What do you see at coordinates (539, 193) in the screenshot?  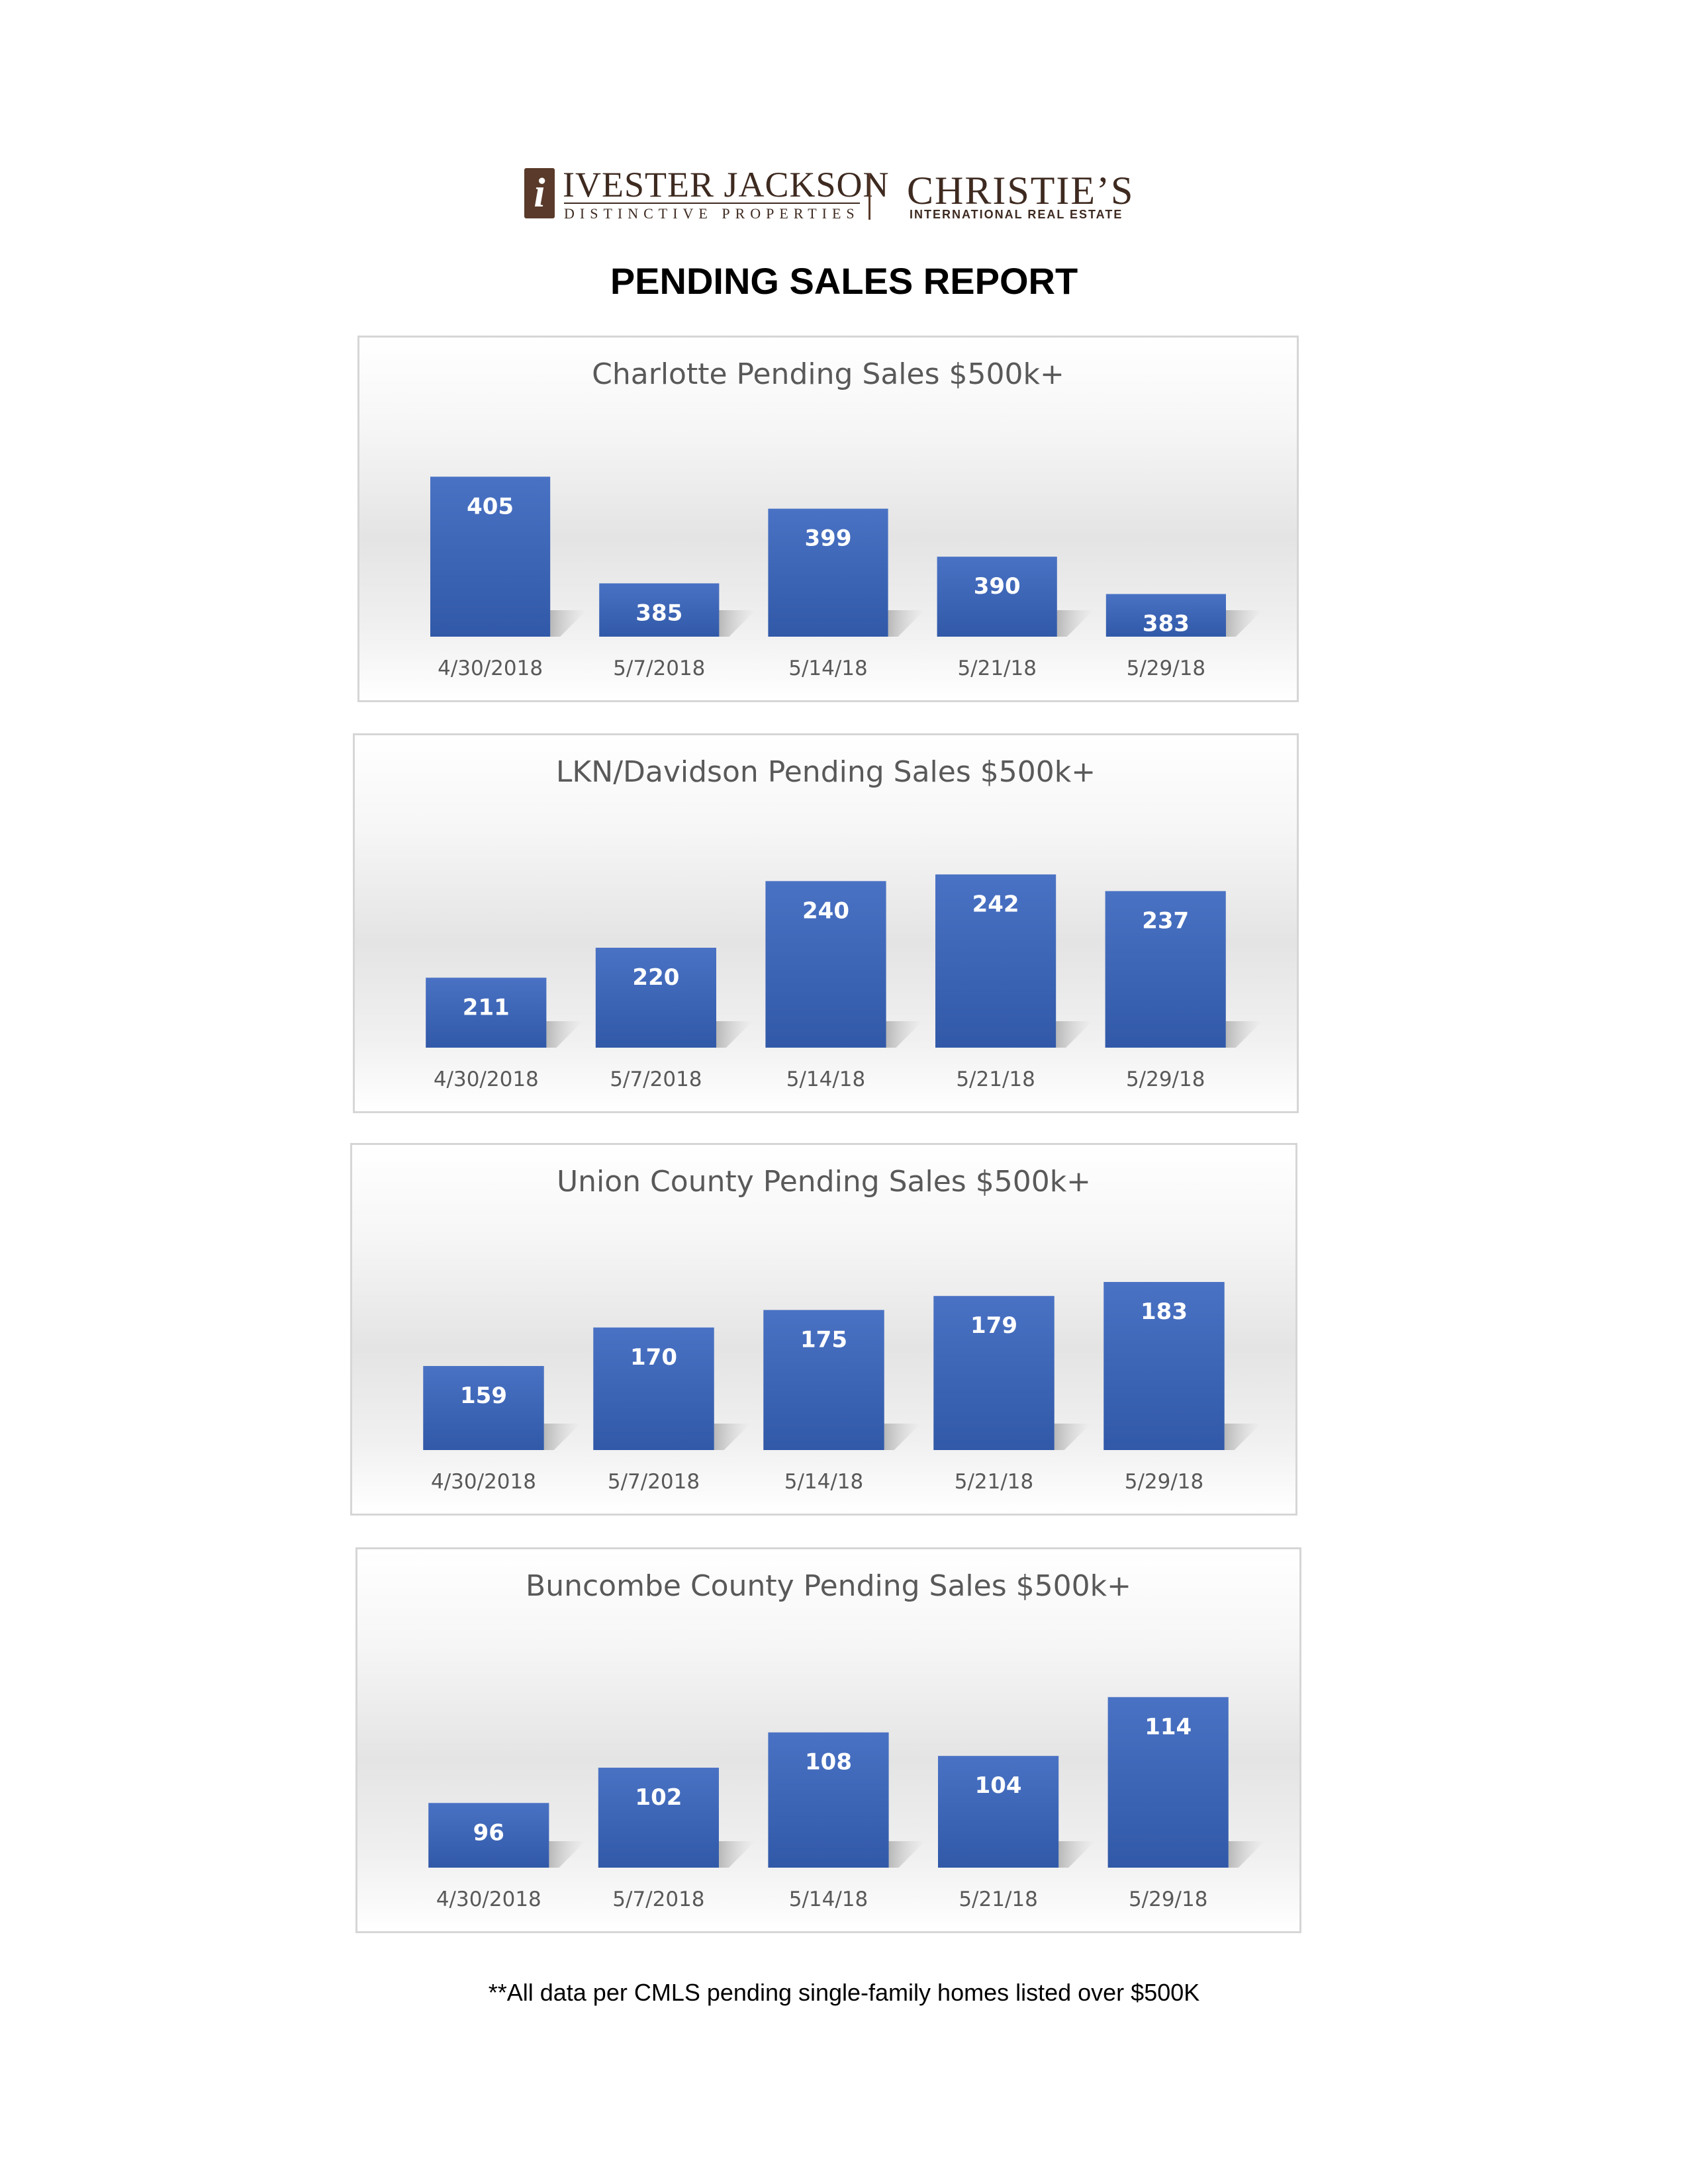 I see `ivester-jackson-logo-icon: i` at bounding box center [539, 193].